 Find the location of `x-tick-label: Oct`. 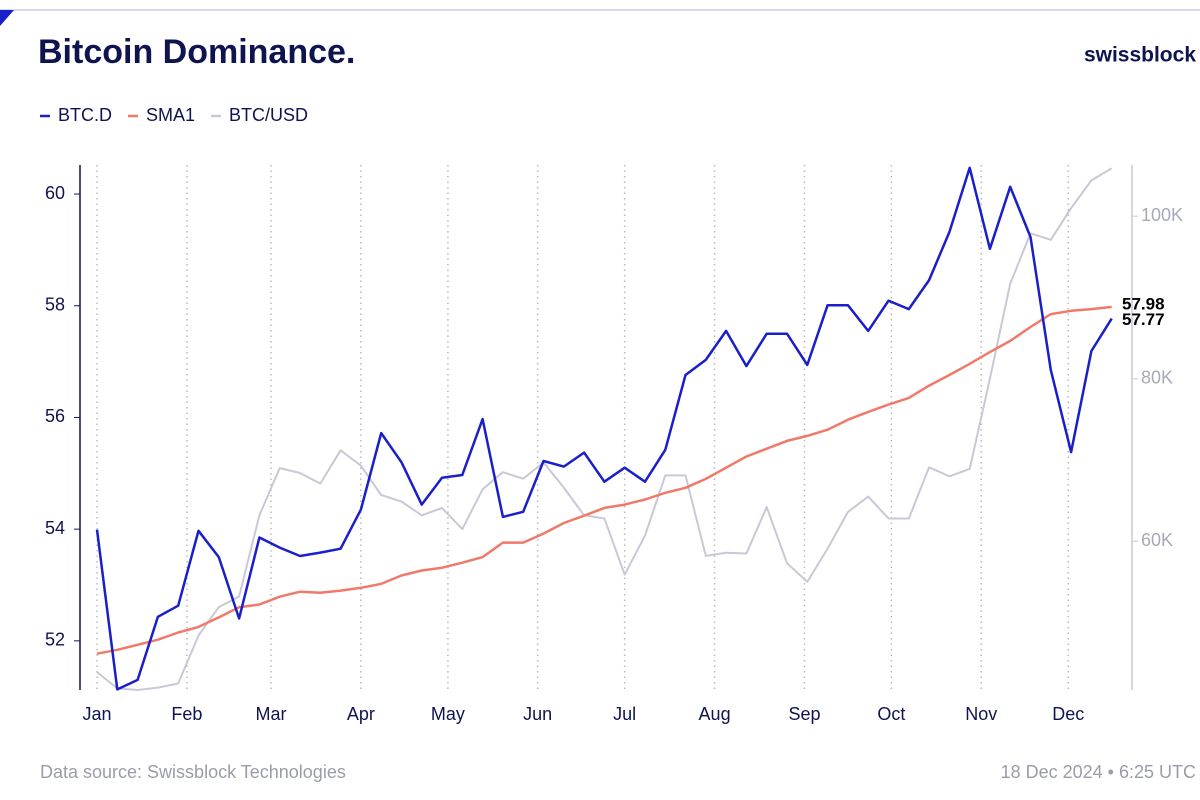

x-tick-label: Oct is located at coordinates (891, 714).